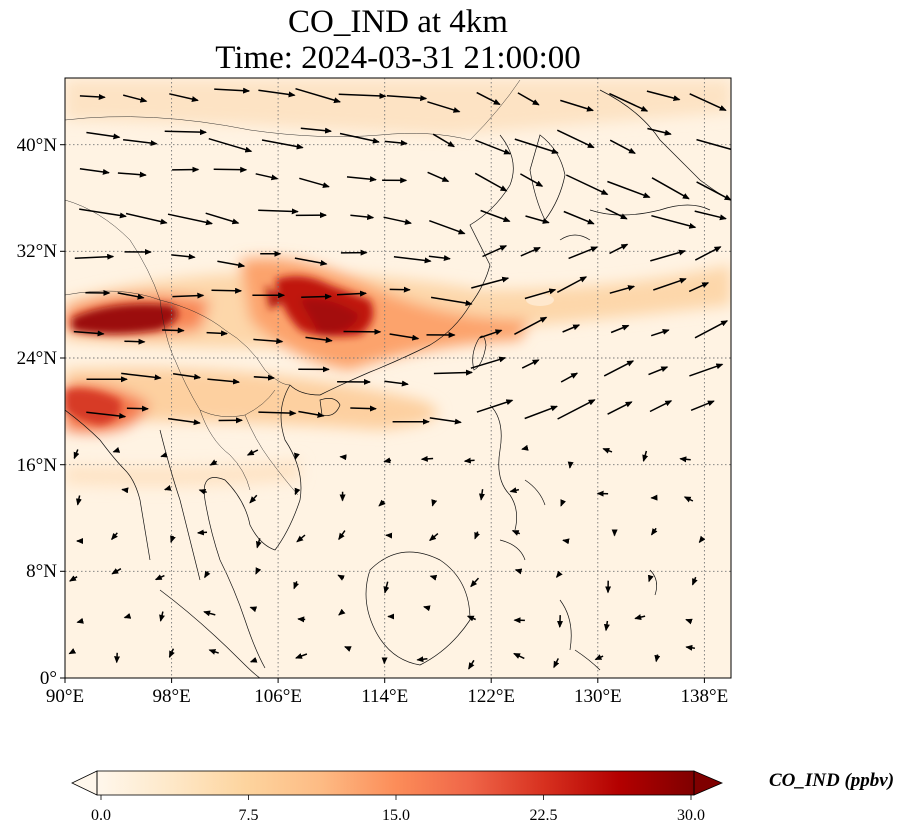 Image resolution: width=915 pixels, height=836 pixels. What do you see at coordinates (384, 696) in the screenshot?
I see `lon-tick-label: 114°E` at bounding box center [384, 696].